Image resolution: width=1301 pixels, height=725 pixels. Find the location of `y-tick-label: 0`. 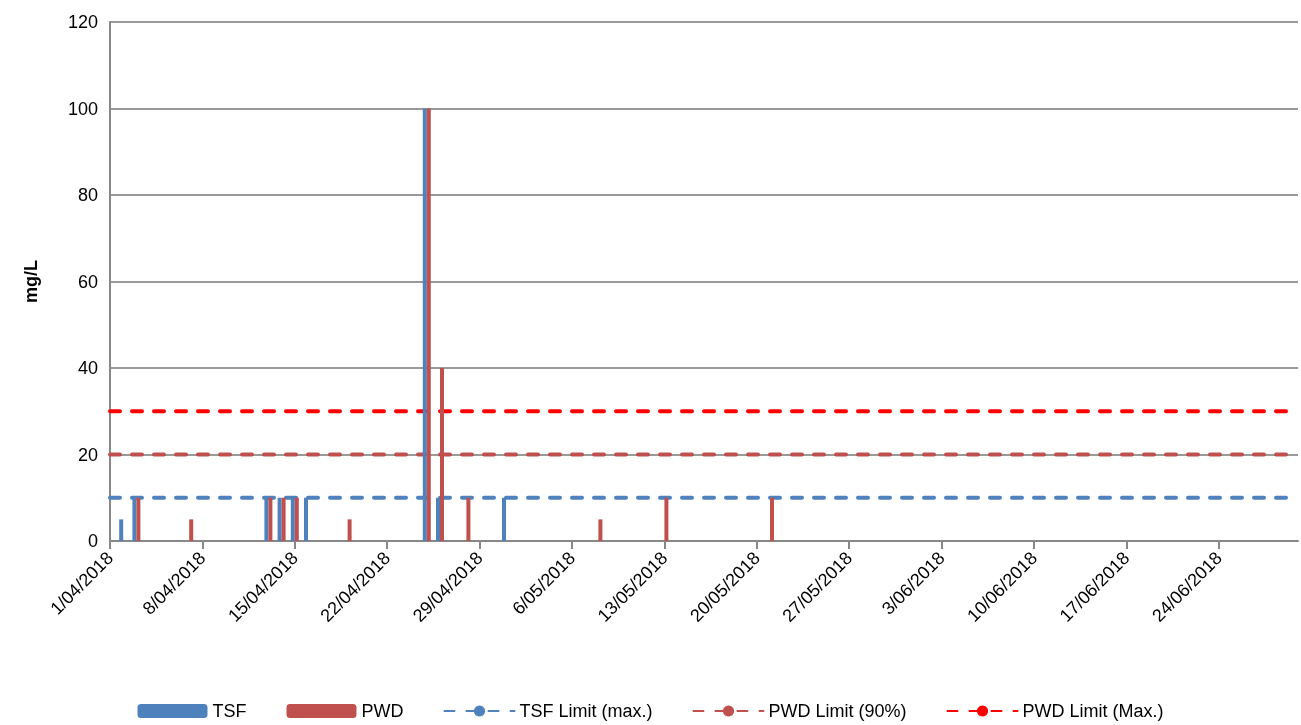

y-tick-label: 0 is located at coordinates (92, 541).